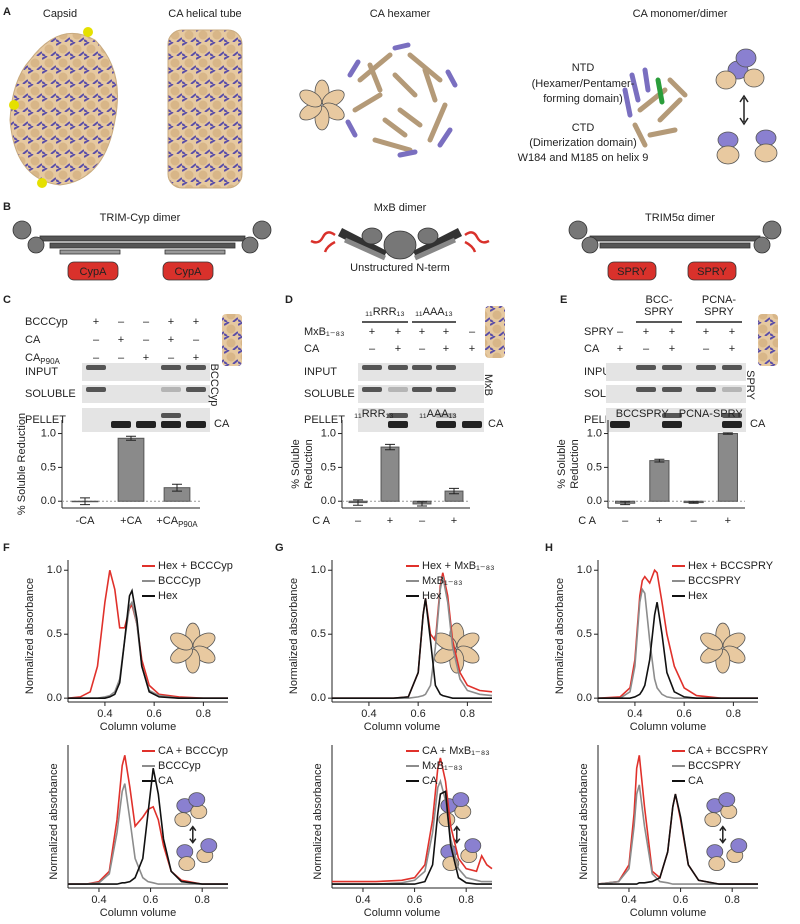  Describe the element at coordinates (750, 385) in the screenshot. I see `gel-side-label: SPRY` at that location.